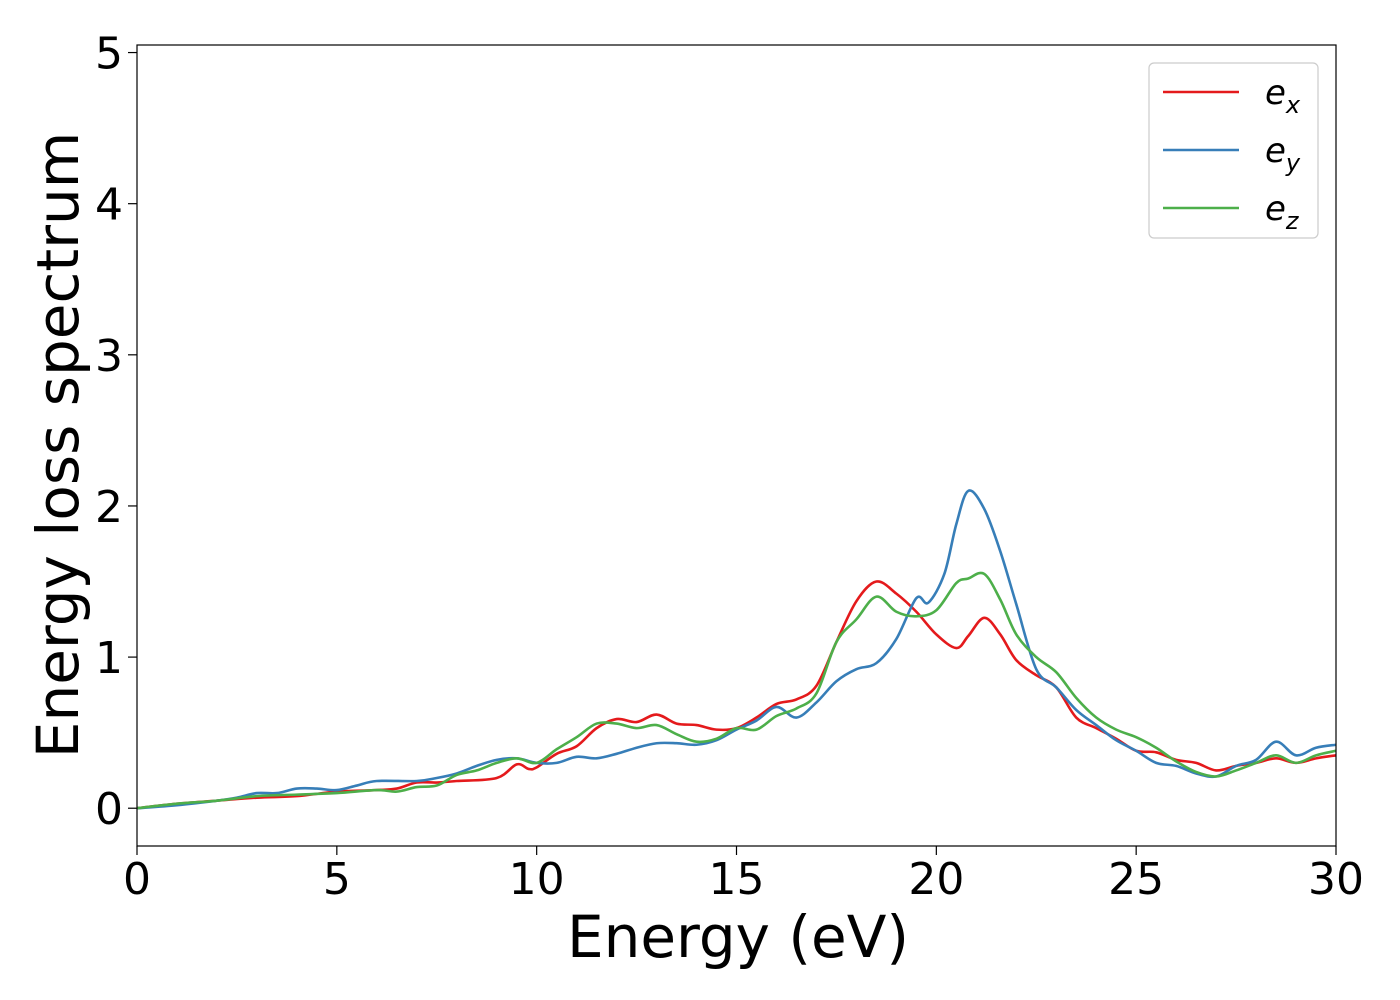 This screenshot has width=1400, height=1000. Describe the element at coordinates (109, 54) in the screenshot. I see `y-tick-label: 5` at that location.